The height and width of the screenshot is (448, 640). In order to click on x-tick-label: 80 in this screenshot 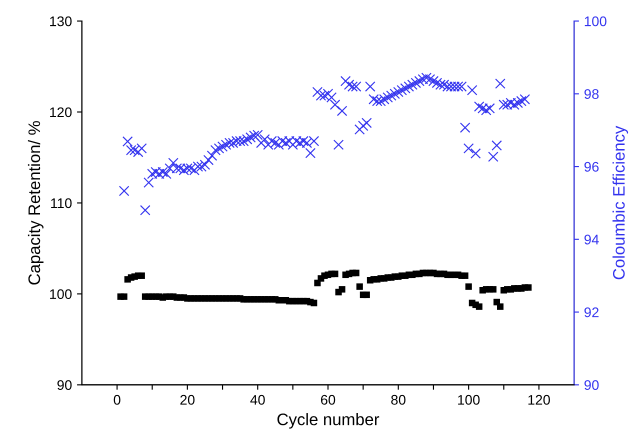, I will do `click(398, 399)`.